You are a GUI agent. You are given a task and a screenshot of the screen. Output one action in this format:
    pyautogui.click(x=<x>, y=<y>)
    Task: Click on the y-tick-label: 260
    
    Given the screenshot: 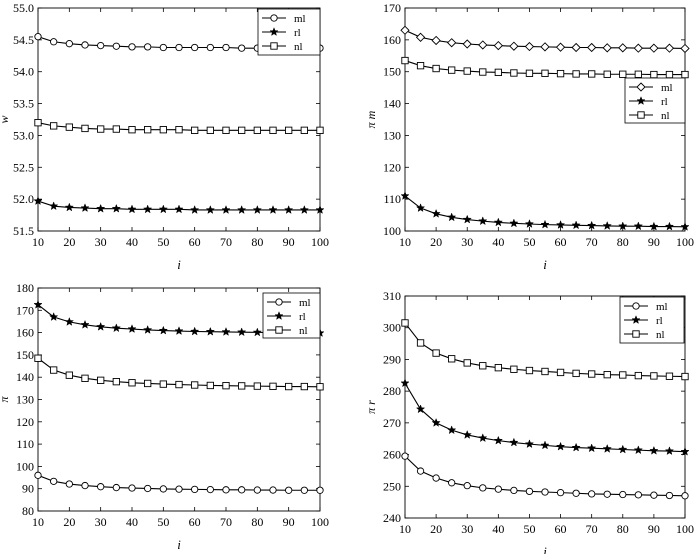 What is the action you would take?
    pyautogui.click(x=392, y=455)
    